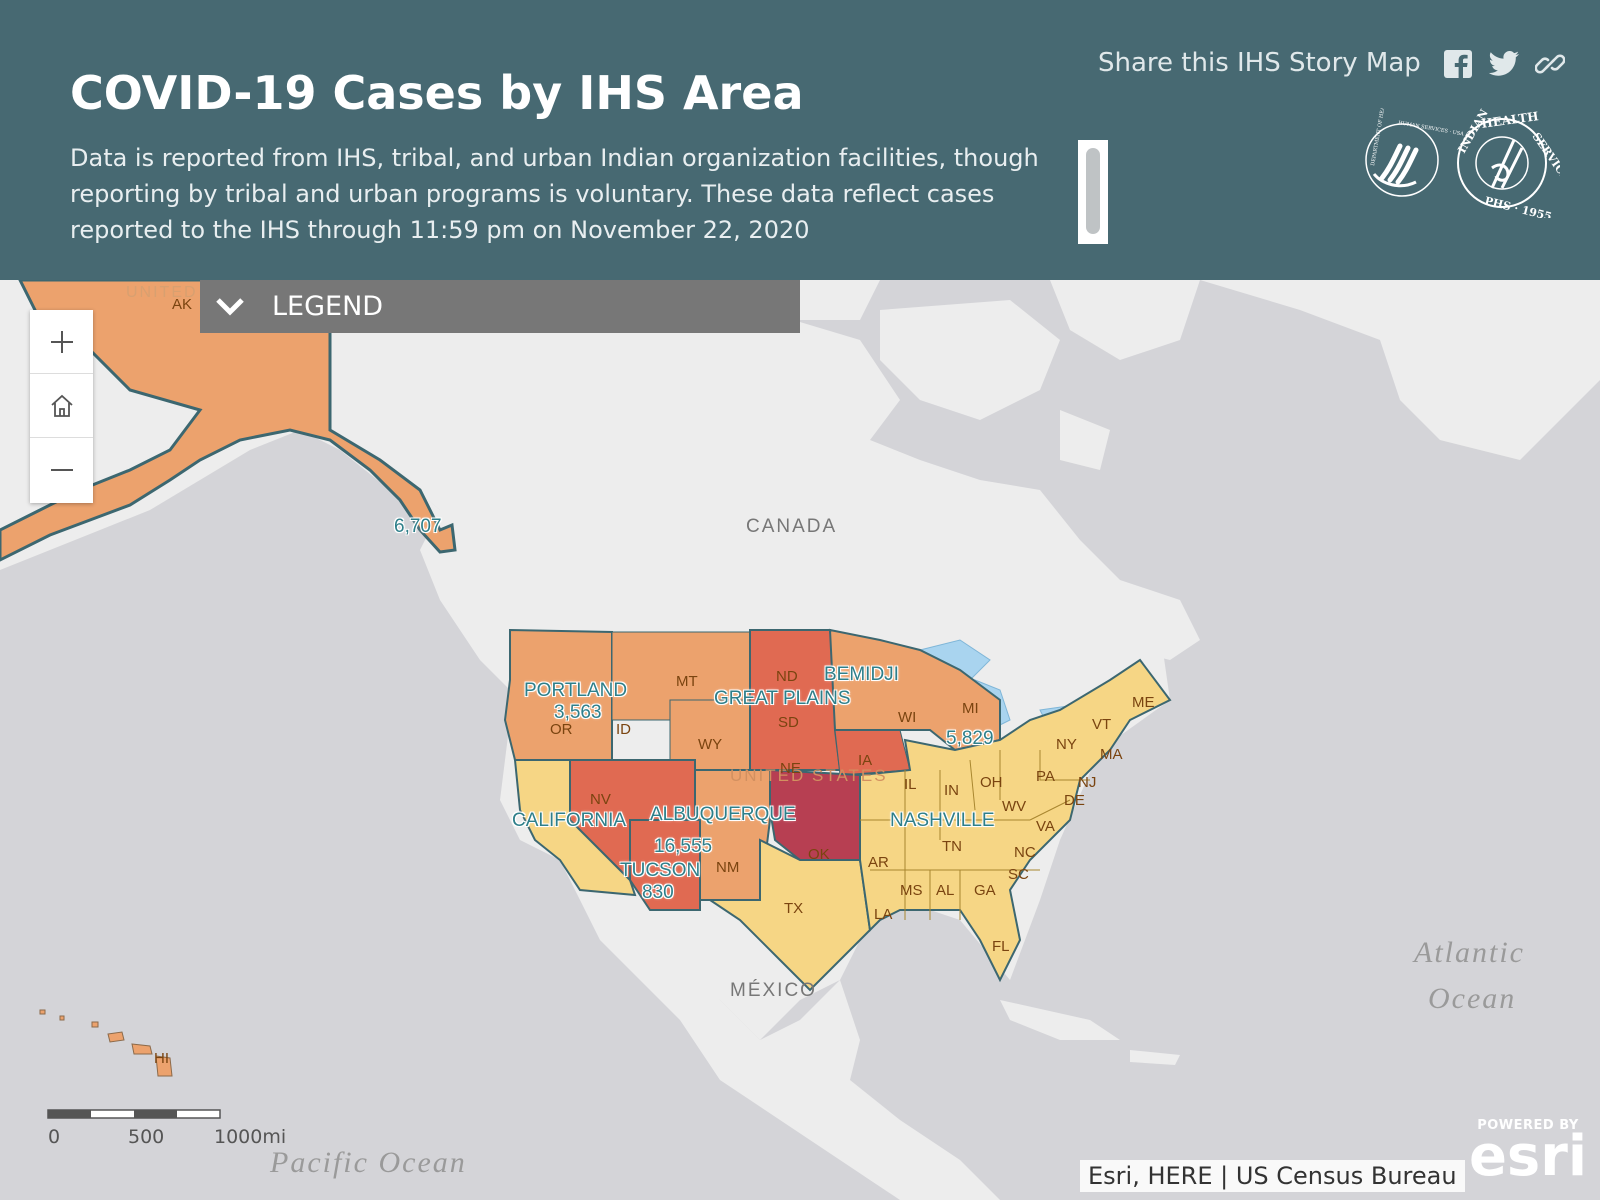 The height and width of the screenshot is (1200, 1600). What do you see at coordinates (230, 307) in the screenshot?
I see `chevron-down-icon` at bounding box center [230, 307].